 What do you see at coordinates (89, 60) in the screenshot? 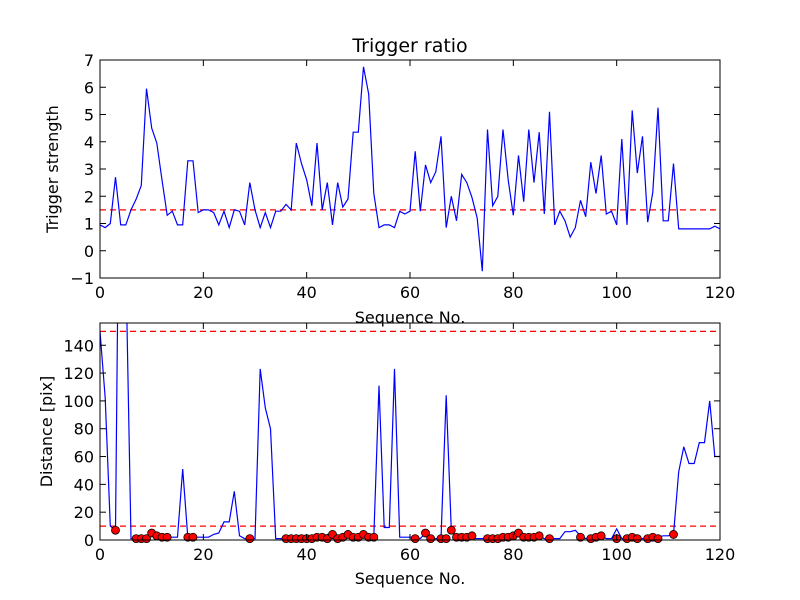
I see `y-tick-label: 7` at bounding box center [89, 60].